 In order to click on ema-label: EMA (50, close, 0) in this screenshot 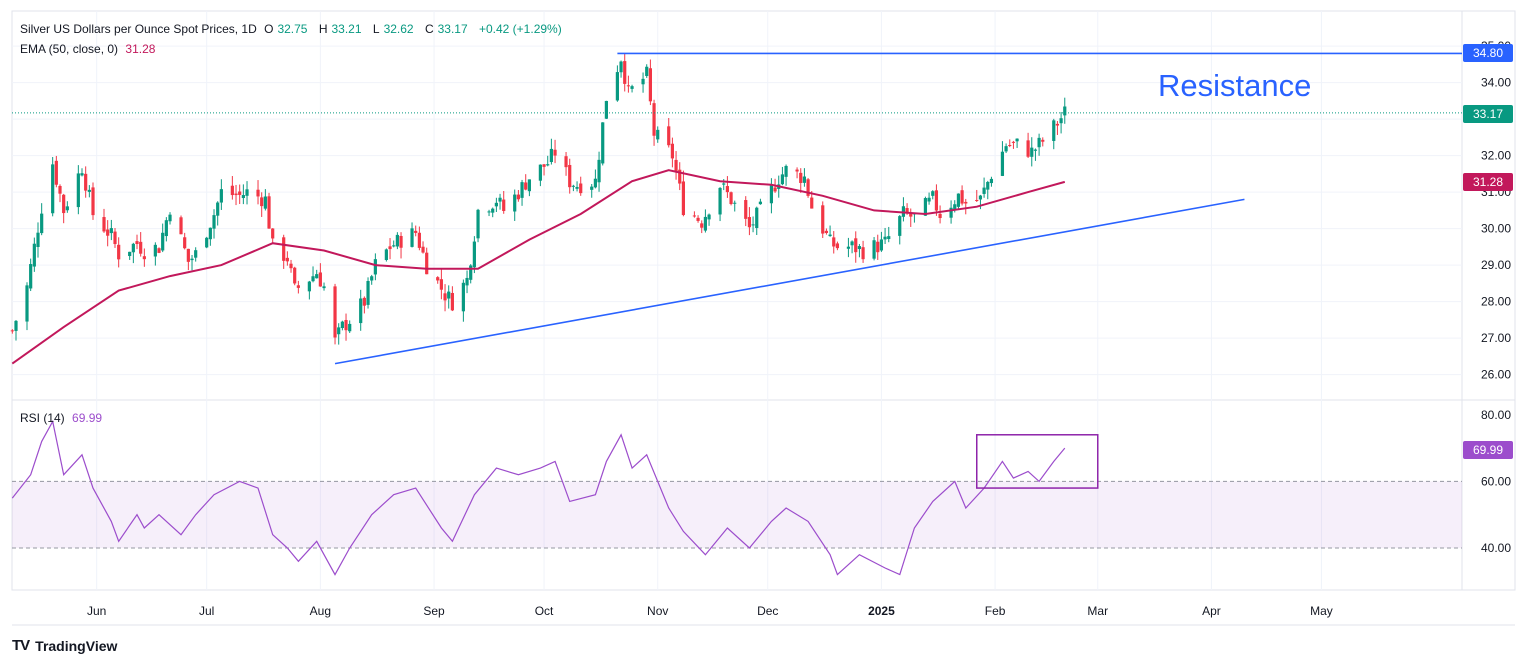, I will do `click(69, 49)`.